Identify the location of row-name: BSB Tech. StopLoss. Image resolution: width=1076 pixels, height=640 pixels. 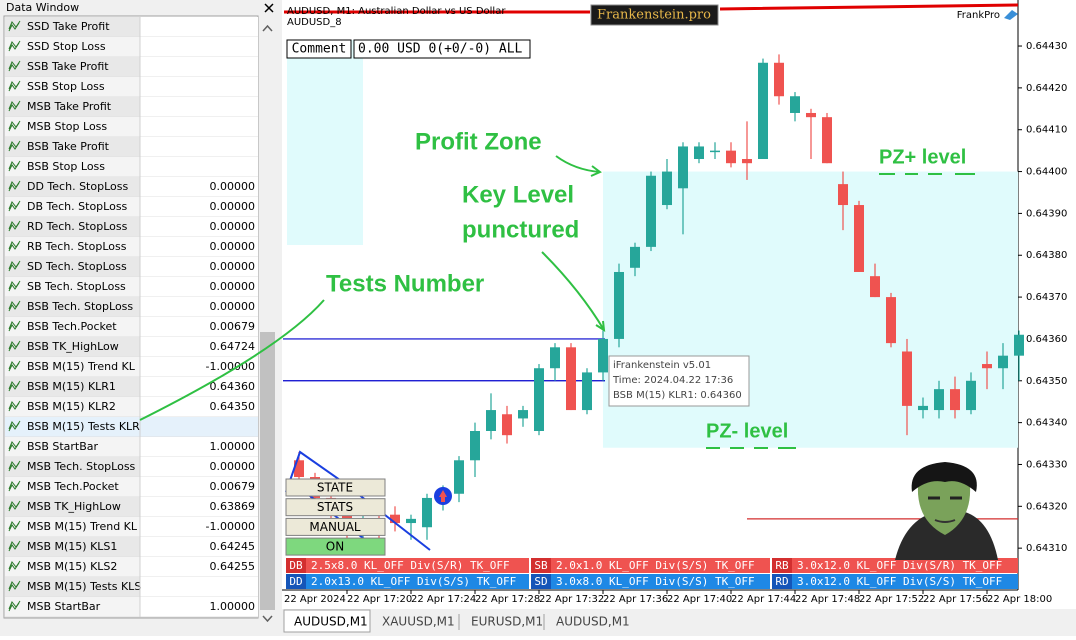
(80, 306).